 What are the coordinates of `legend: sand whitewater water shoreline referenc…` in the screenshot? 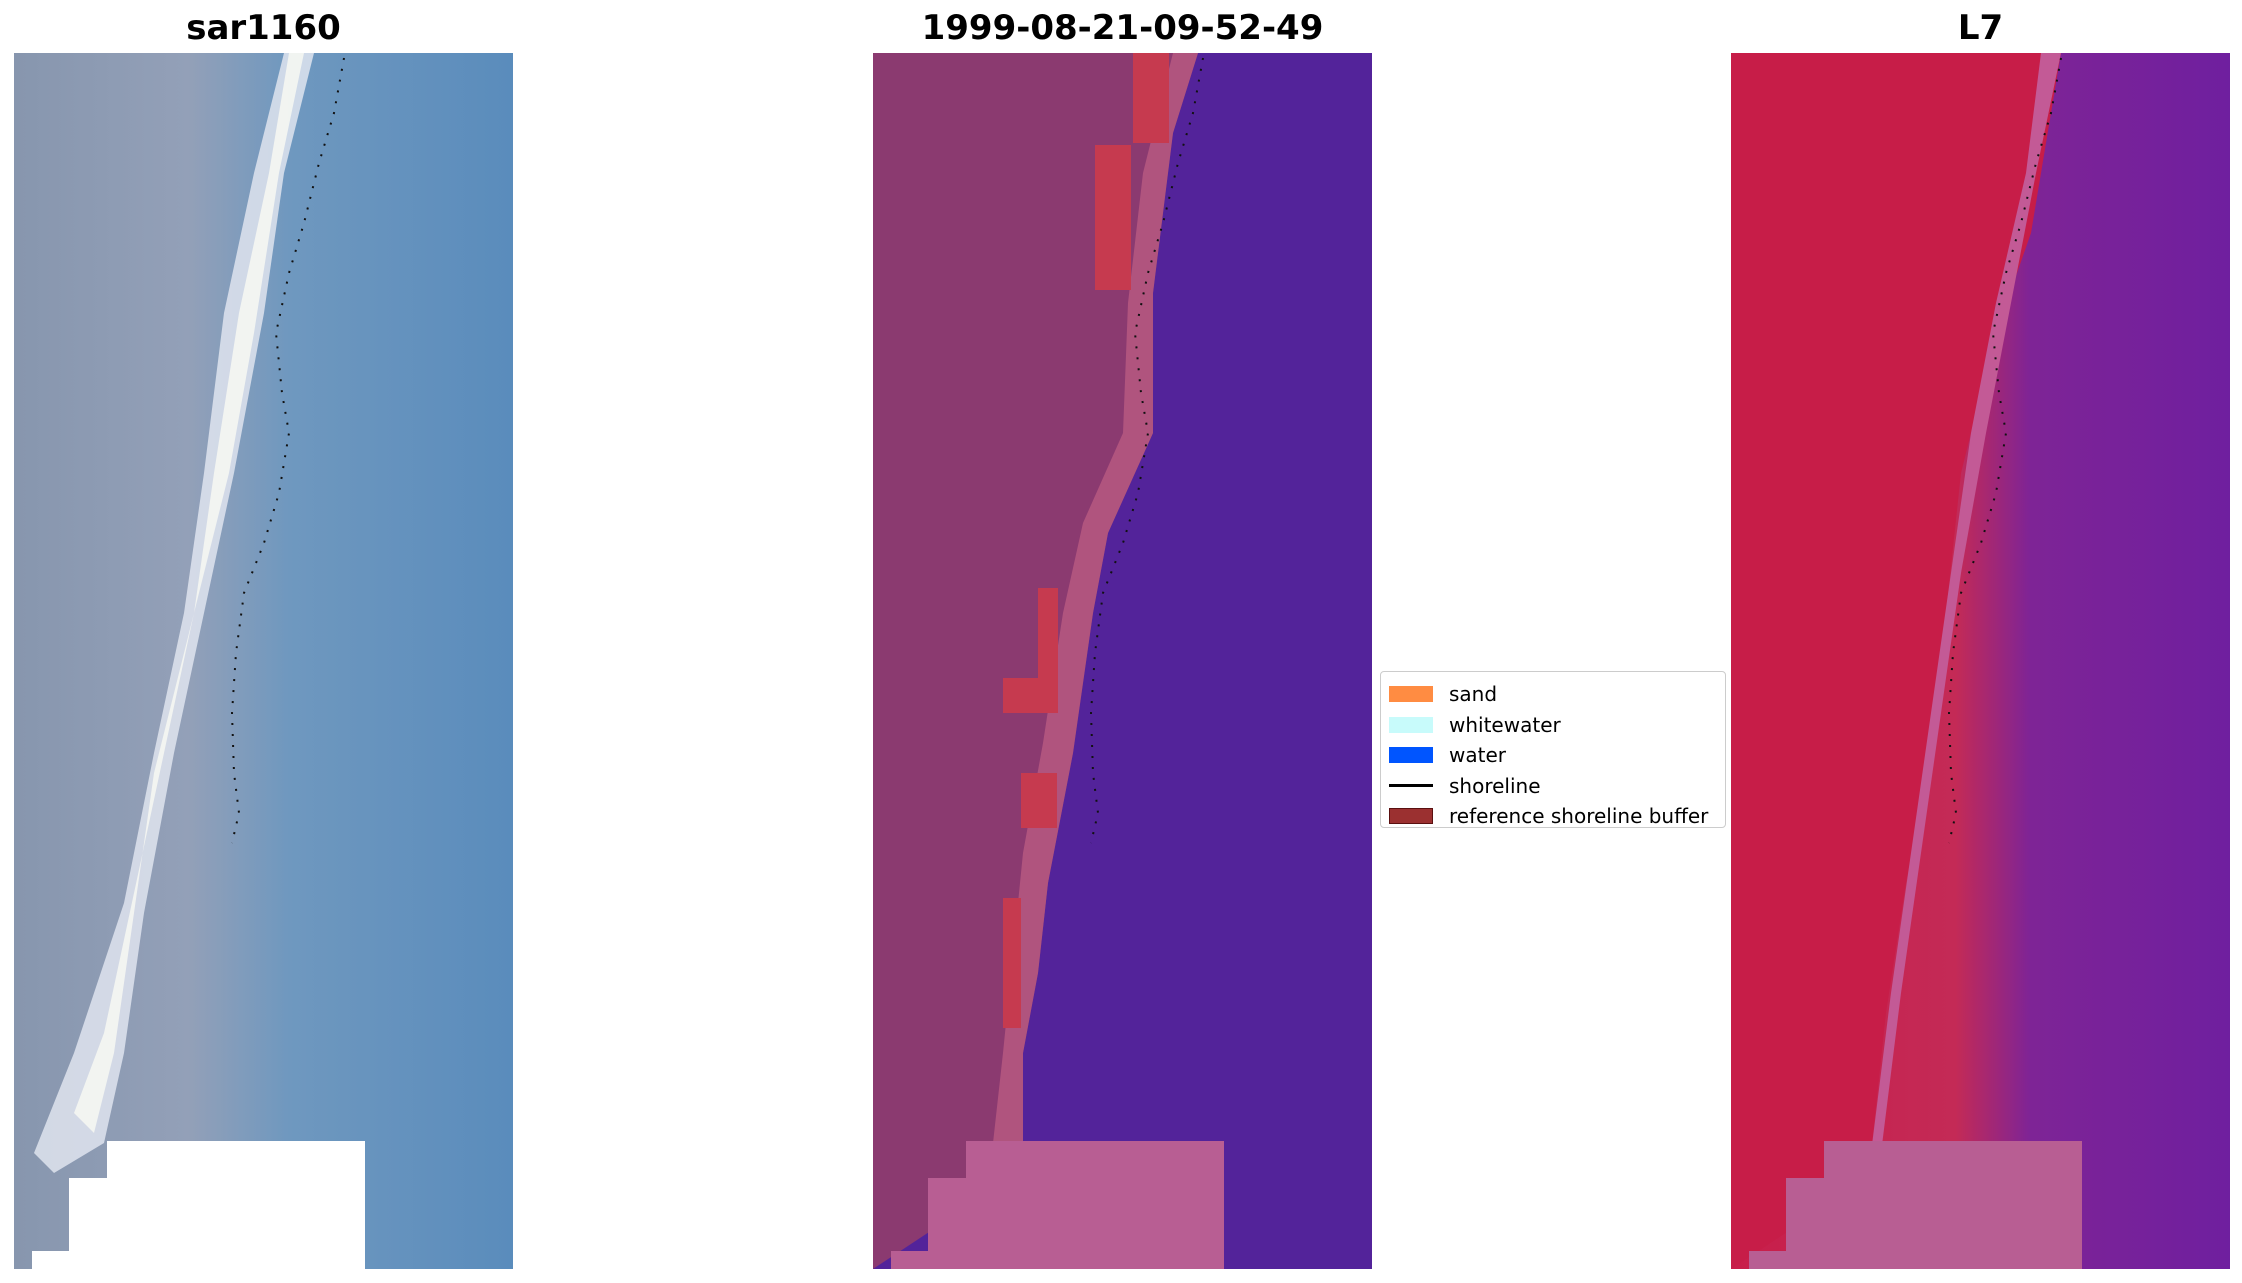 It's located at (1553, 749).